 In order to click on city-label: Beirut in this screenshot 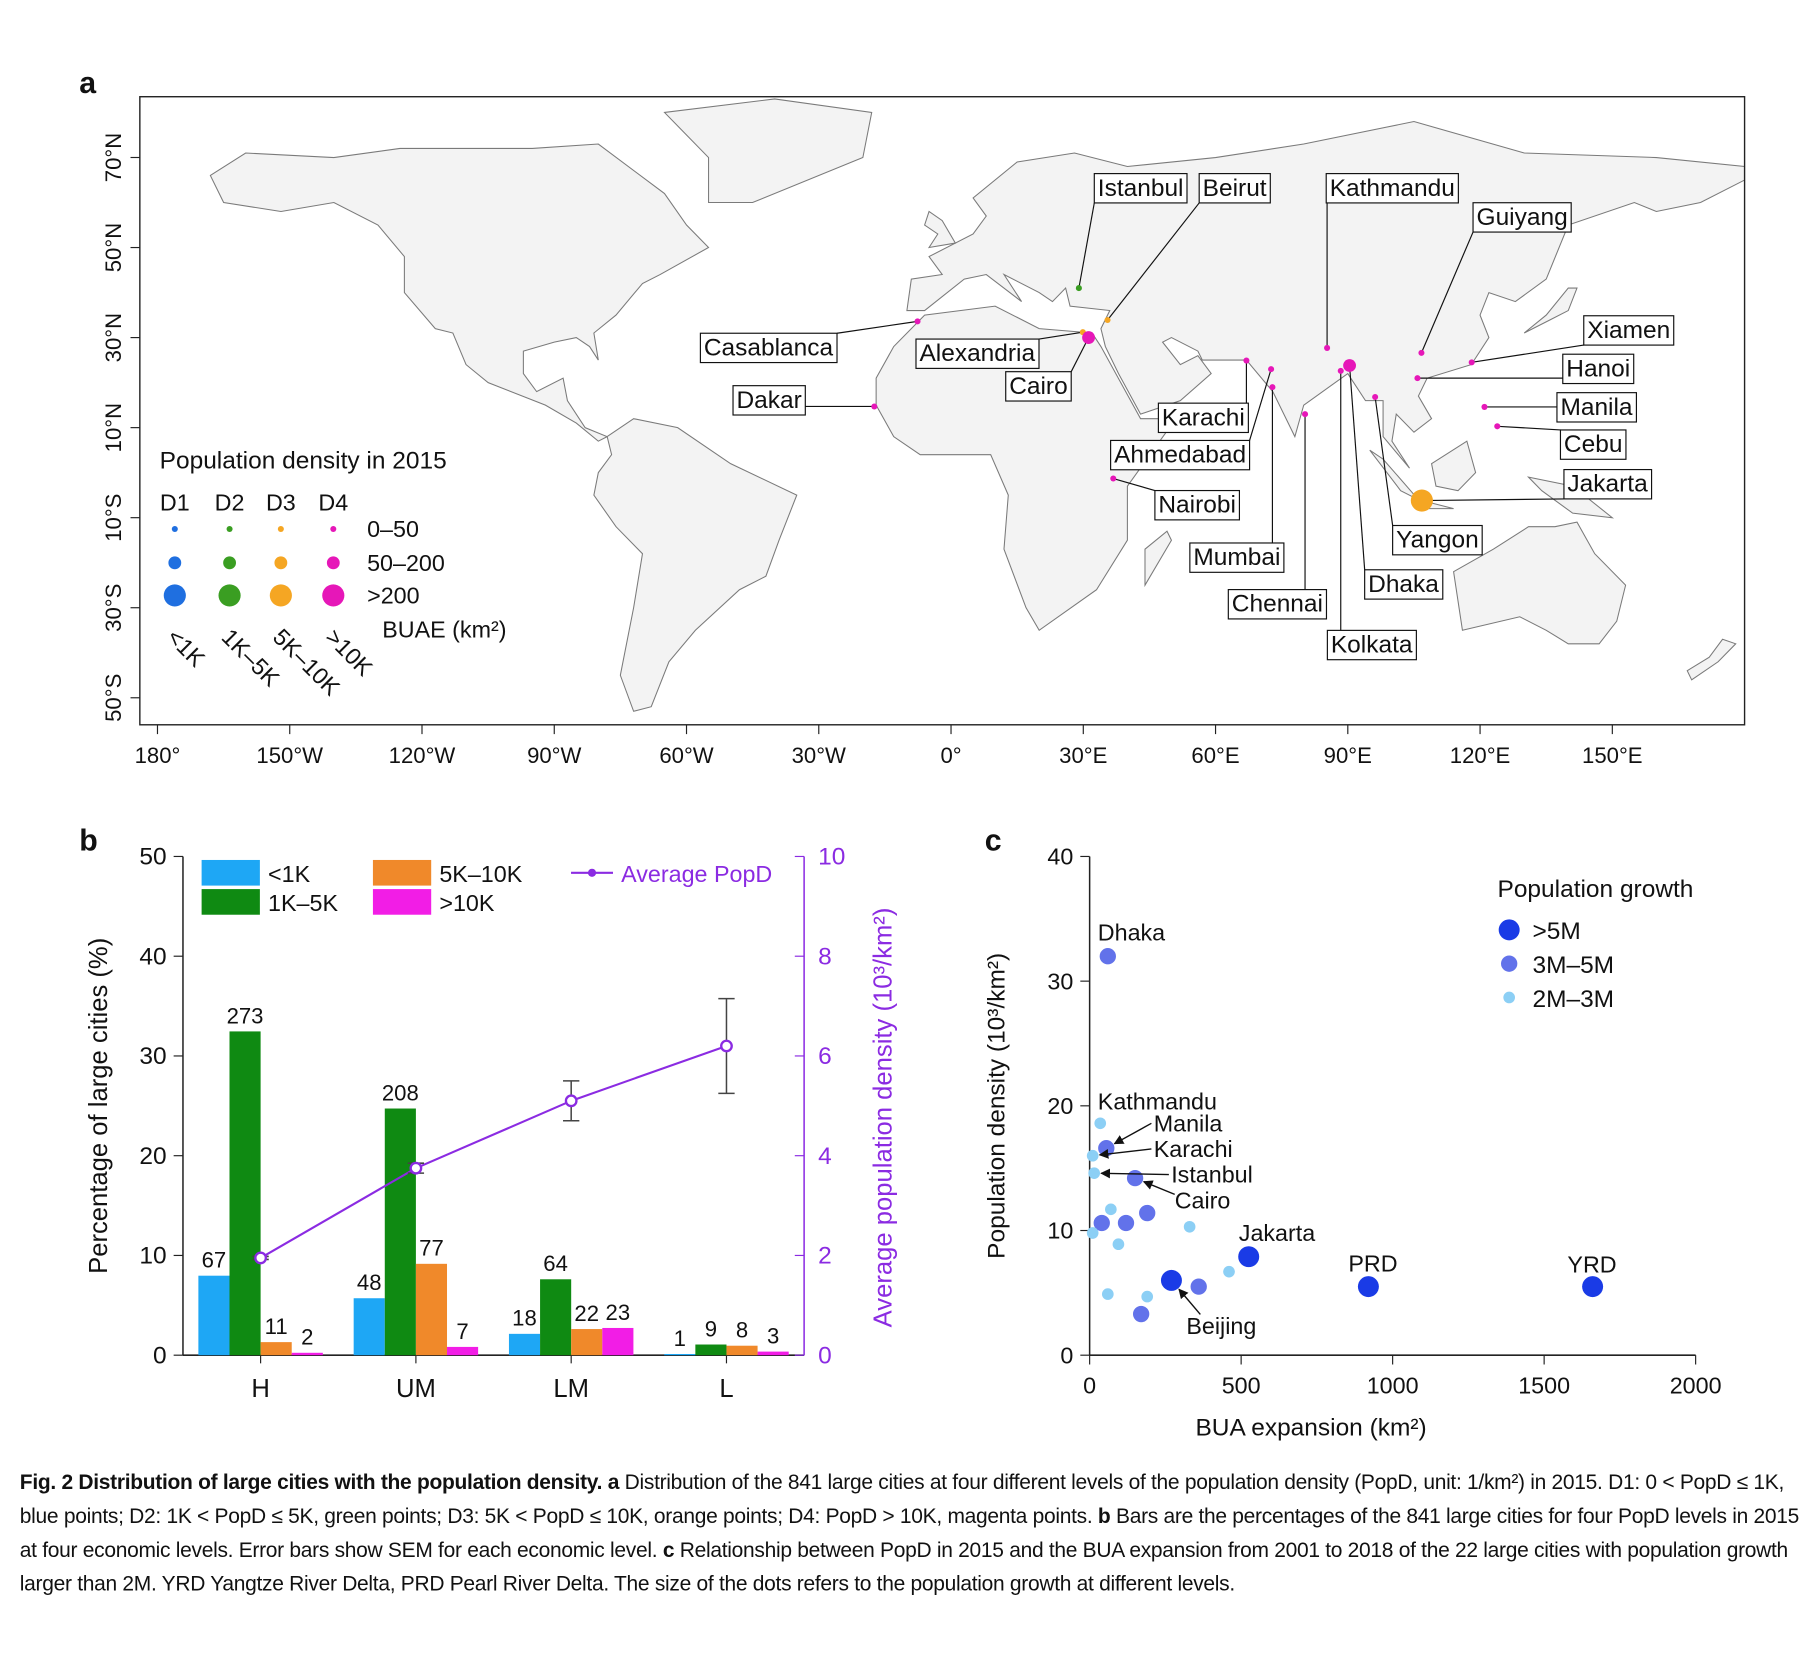, I will do `click(1235, 188)`.